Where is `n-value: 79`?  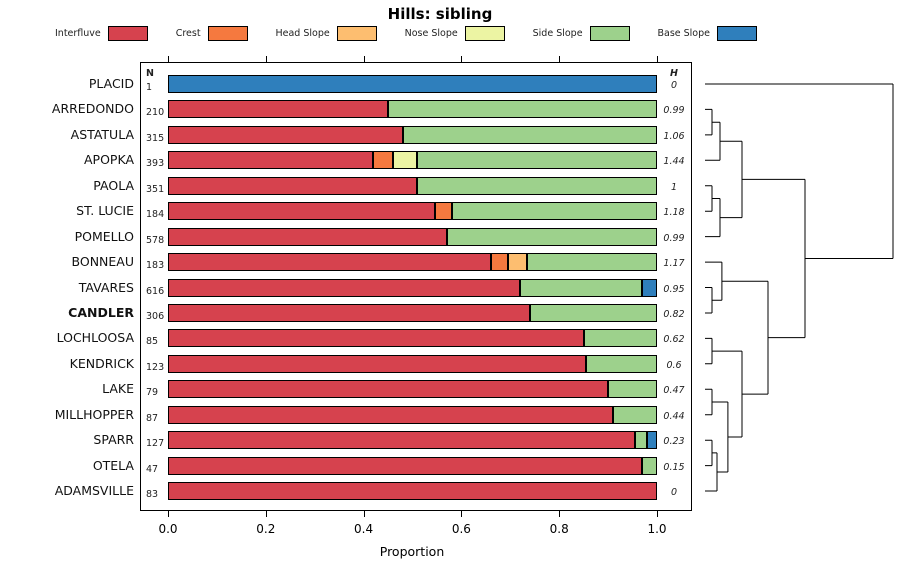
n-value: 79 is located at coordinates (152, 393).